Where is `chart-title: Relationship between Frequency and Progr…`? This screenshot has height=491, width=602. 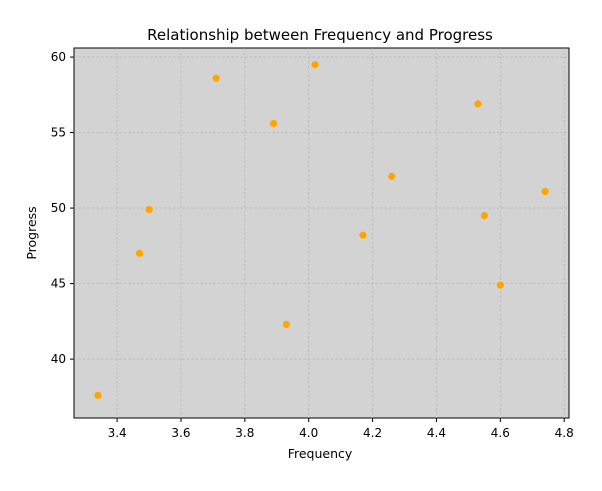 chart-title: Relationship between Frequency and Progr… is located at coordinates (320, 35).